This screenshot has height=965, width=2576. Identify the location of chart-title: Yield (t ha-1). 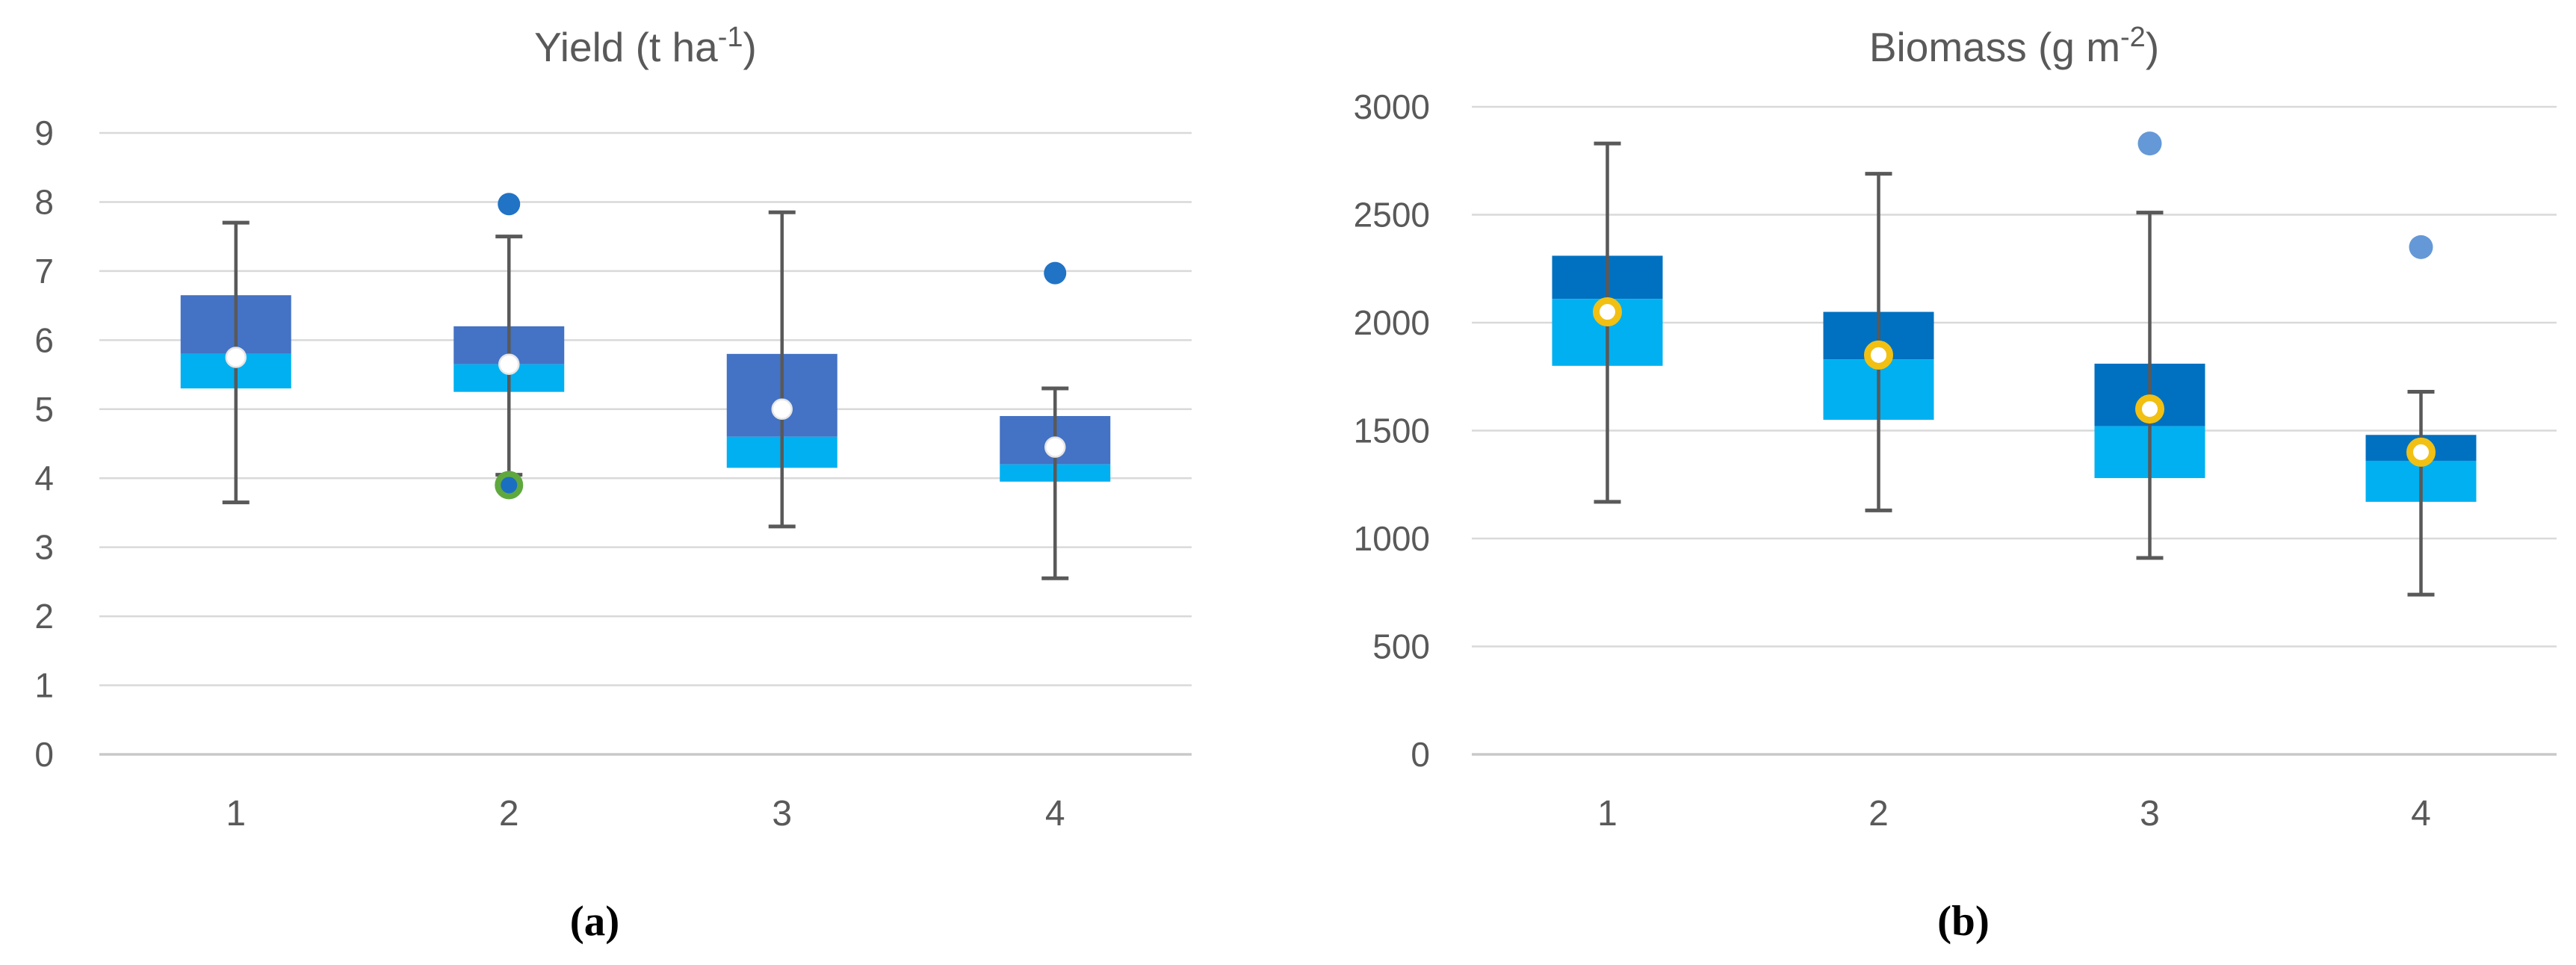
(645, 46).